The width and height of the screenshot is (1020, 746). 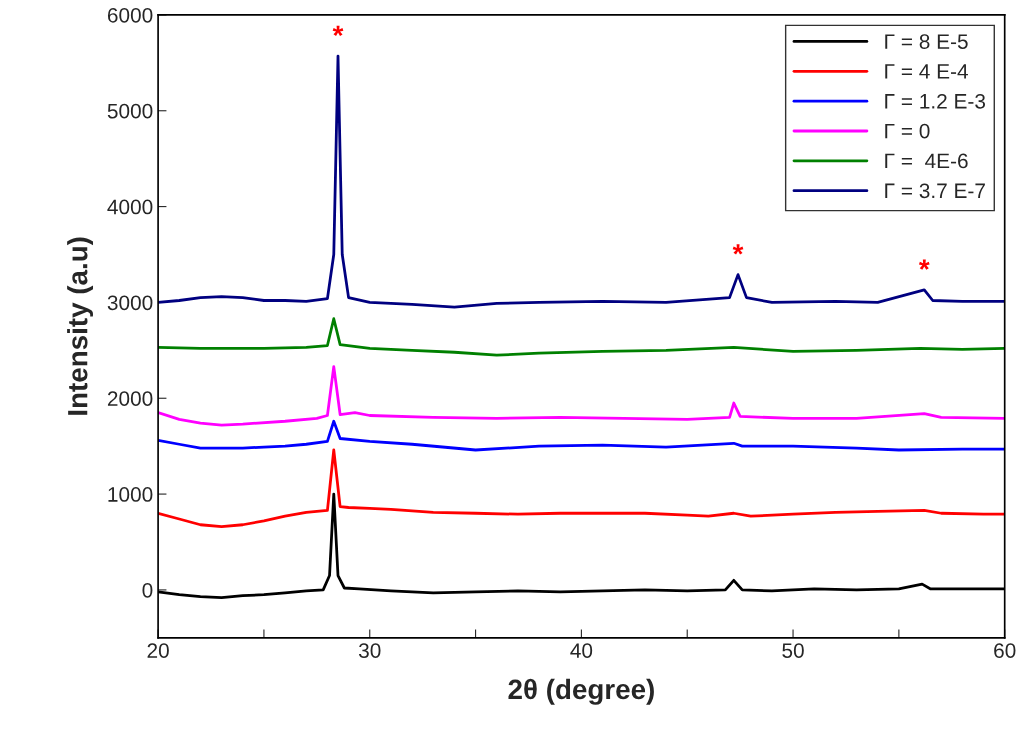 What do you see at coordinates (581, 691) in the screenshot?
I see `x-axis-title: 2θ (degree)` at bounding box center [581, 691].